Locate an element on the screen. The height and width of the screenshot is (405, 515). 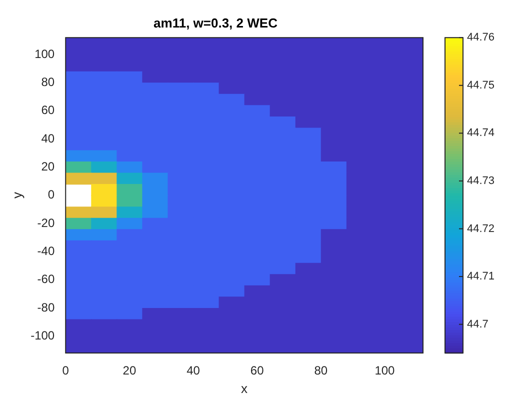
color-bar-label: 44.76 is located at coordinates (481, 38).